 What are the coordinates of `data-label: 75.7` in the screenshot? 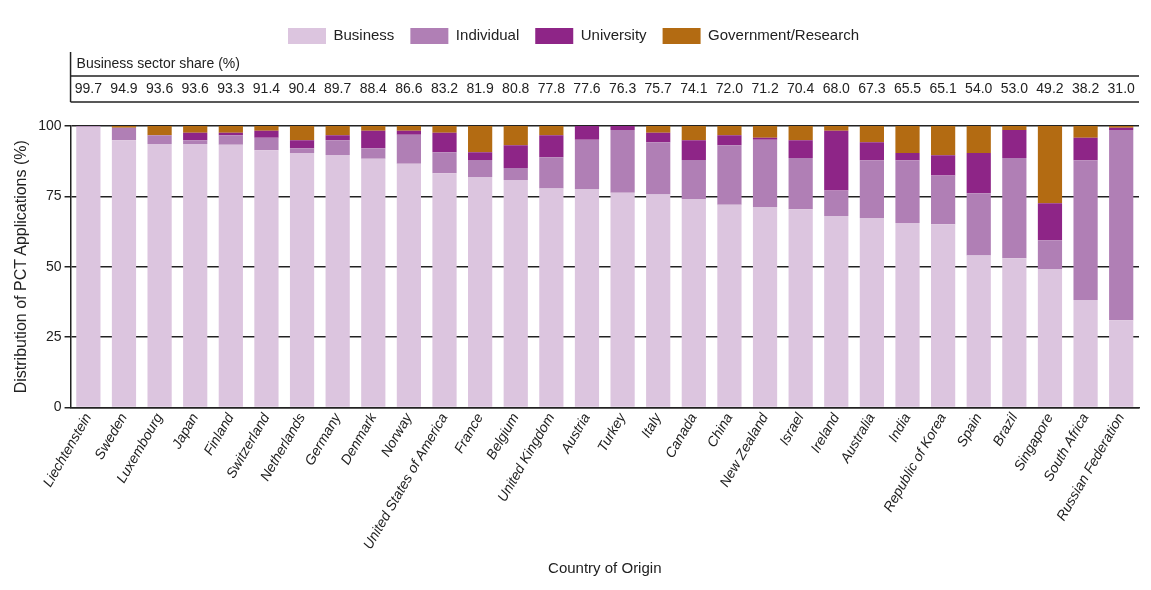 It's located at (658, 87).